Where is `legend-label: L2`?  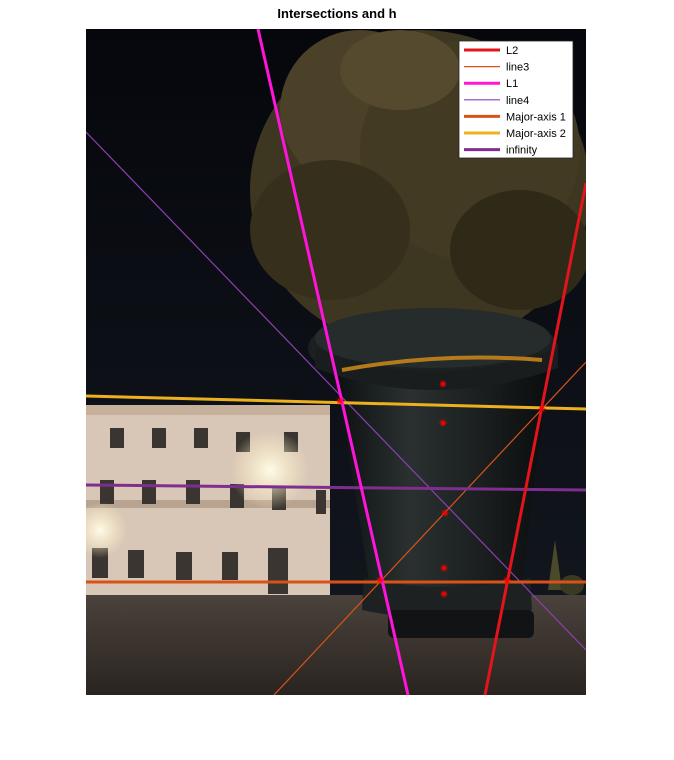
legend-label: L2 is located at coordinates (512, 51).